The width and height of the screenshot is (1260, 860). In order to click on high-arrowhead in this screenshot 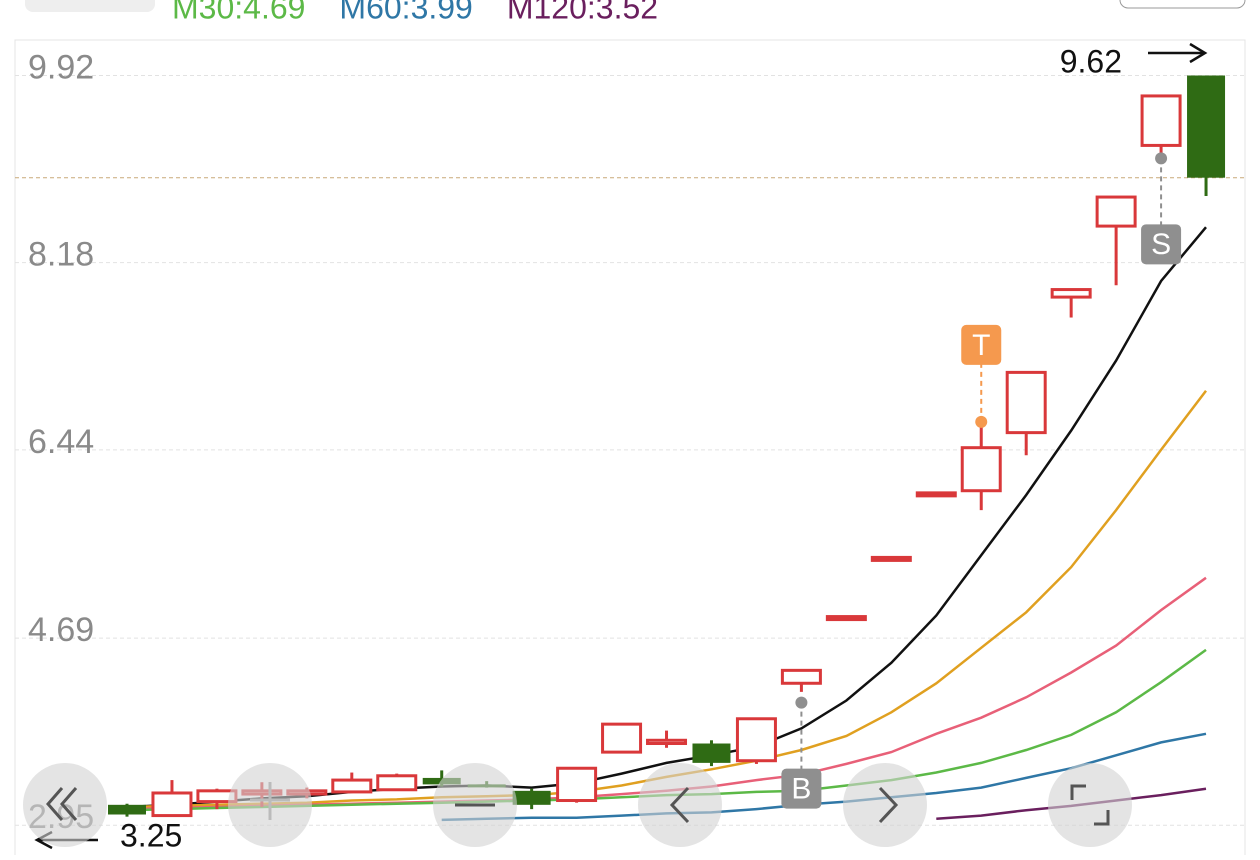, I will do `click(1198, 53)`.